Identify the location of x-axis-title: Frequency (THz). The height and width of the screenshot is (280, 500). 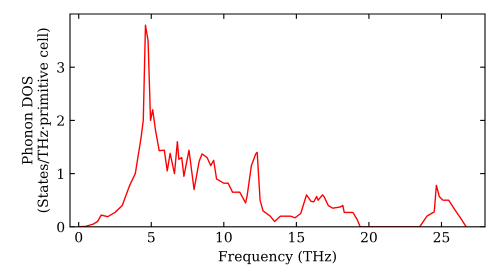
(277, 257).